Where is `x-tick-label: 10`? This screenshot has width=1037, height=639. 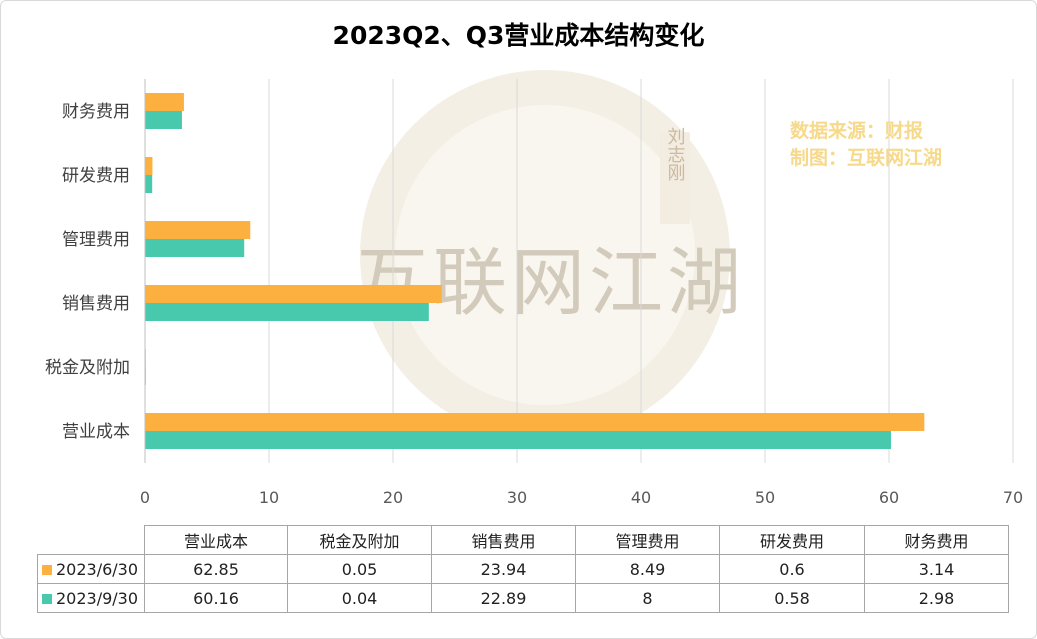
x-tick-label: 10 is located at coordinates (269, 497).